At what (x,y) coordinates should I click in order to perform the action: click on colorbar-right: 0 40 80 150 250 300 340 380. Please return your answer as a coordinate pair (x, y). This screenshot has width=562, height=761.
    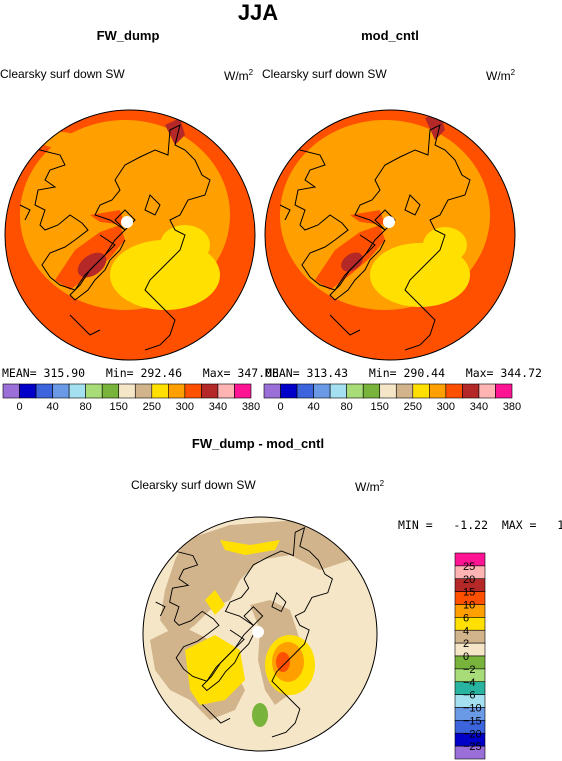
    Looking at the image, I should click on (392, 398).